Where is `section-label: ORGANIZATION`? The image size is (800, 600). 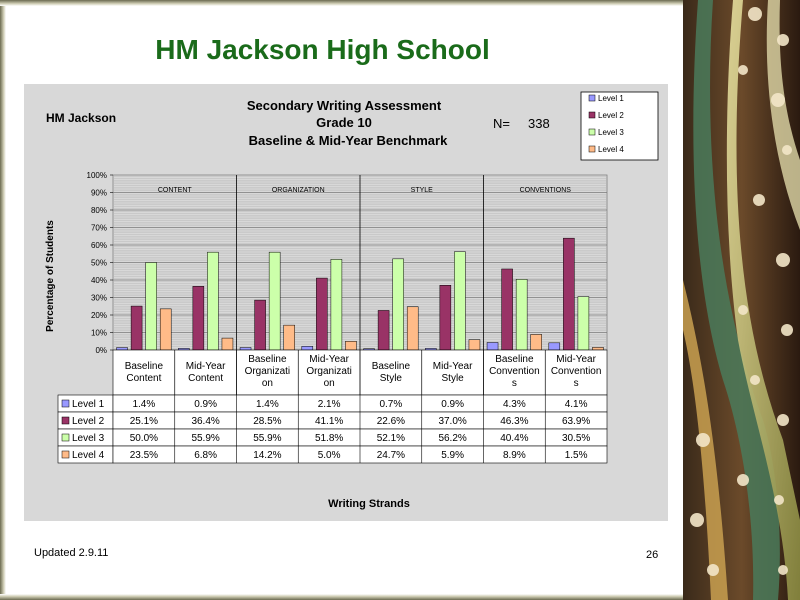 section-label: ORGANIZATION is located at coordinates (298, 190).